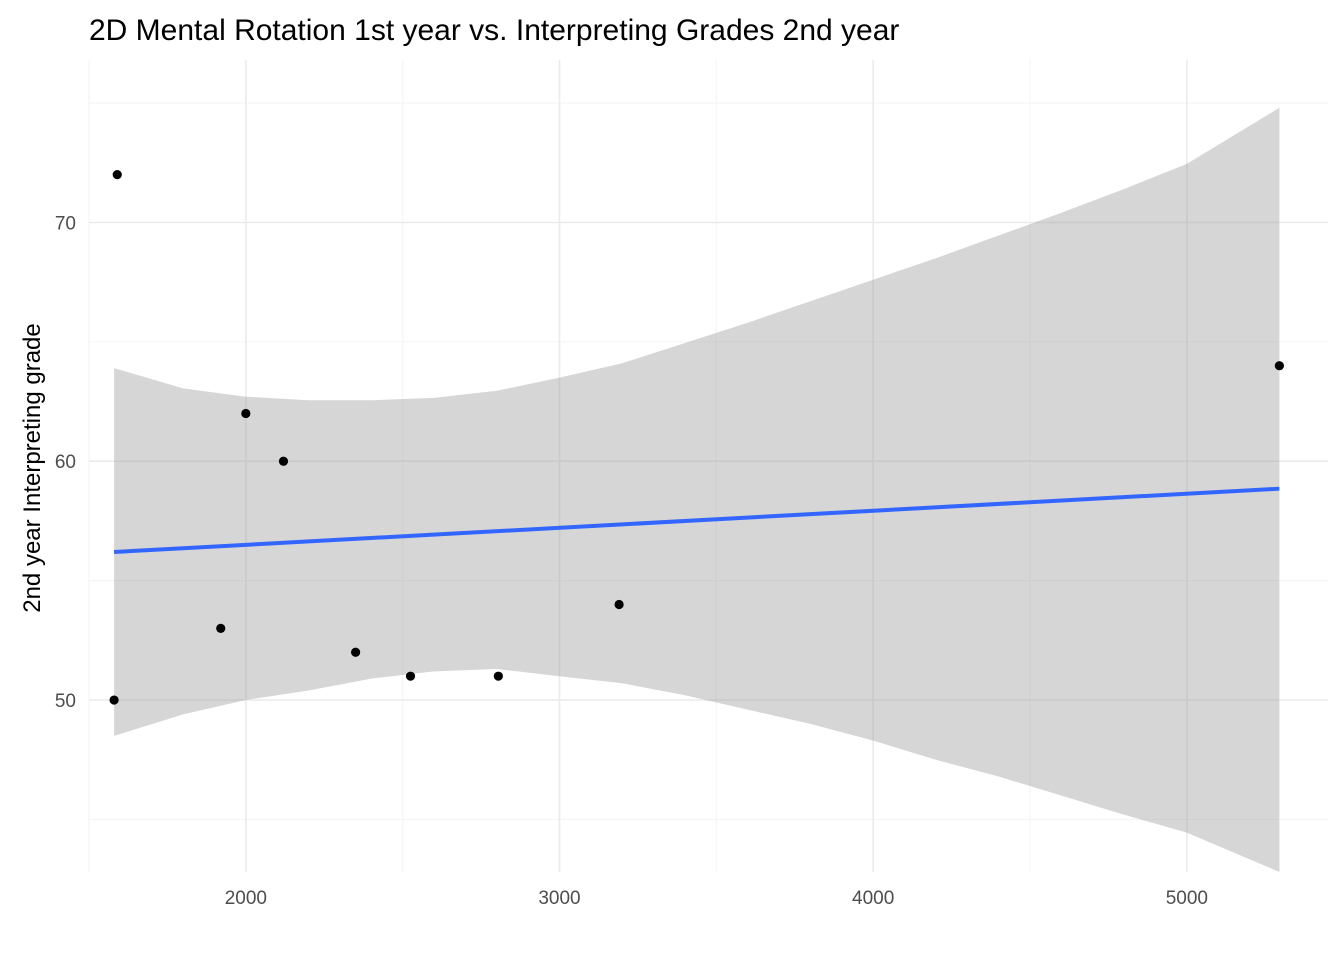 The height and width of the screenshot is (960, 1344). What do you see at coordinates (65, 701) in the screenshot?
I see `y-tick-label: 50` at bounding box center [65, 701].